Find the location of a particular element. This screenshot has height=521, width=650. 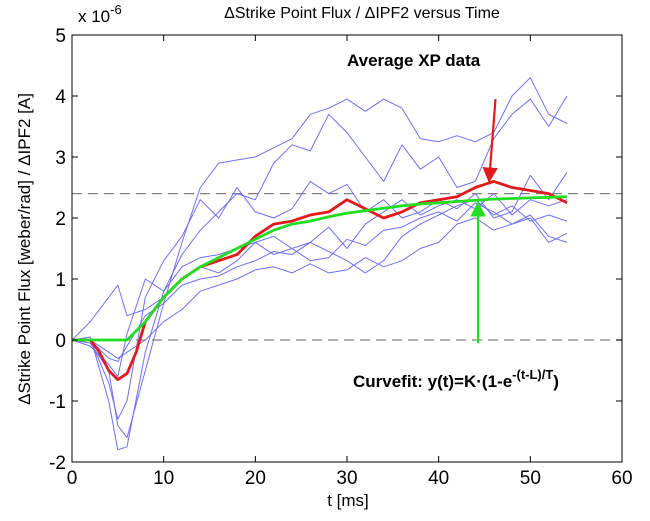

red-arrow is located at coordinates (490, 140).